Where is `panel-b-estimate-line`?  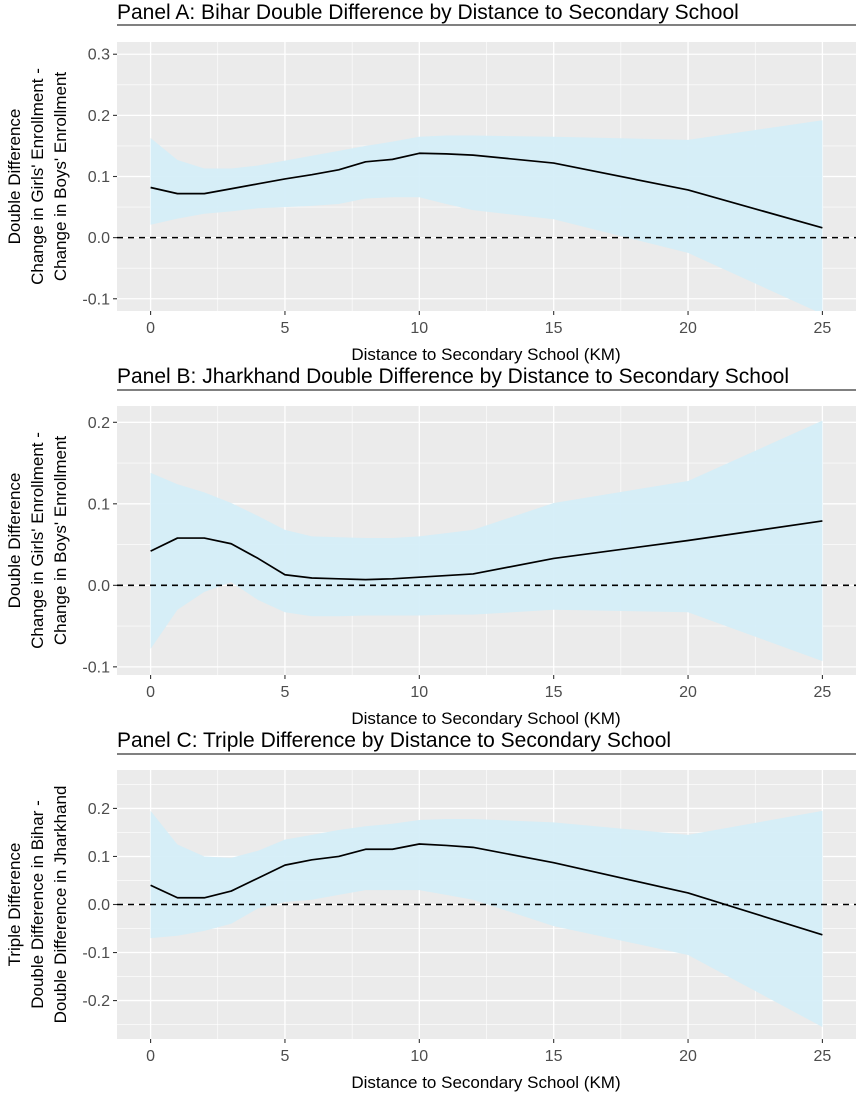
panel-b-estimate-line is located at coordinates (486, 550).